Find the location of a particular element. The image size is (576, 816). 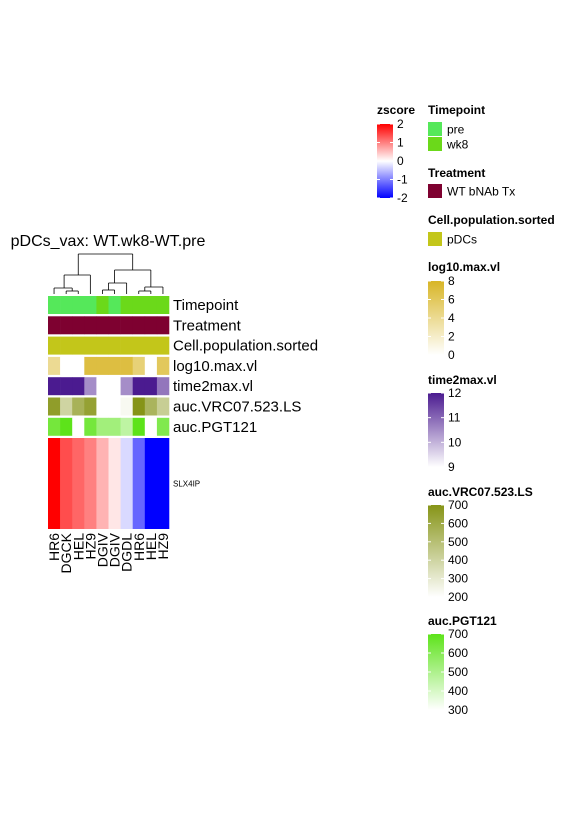

column-label: HEL is located at coordinates (151, 546).